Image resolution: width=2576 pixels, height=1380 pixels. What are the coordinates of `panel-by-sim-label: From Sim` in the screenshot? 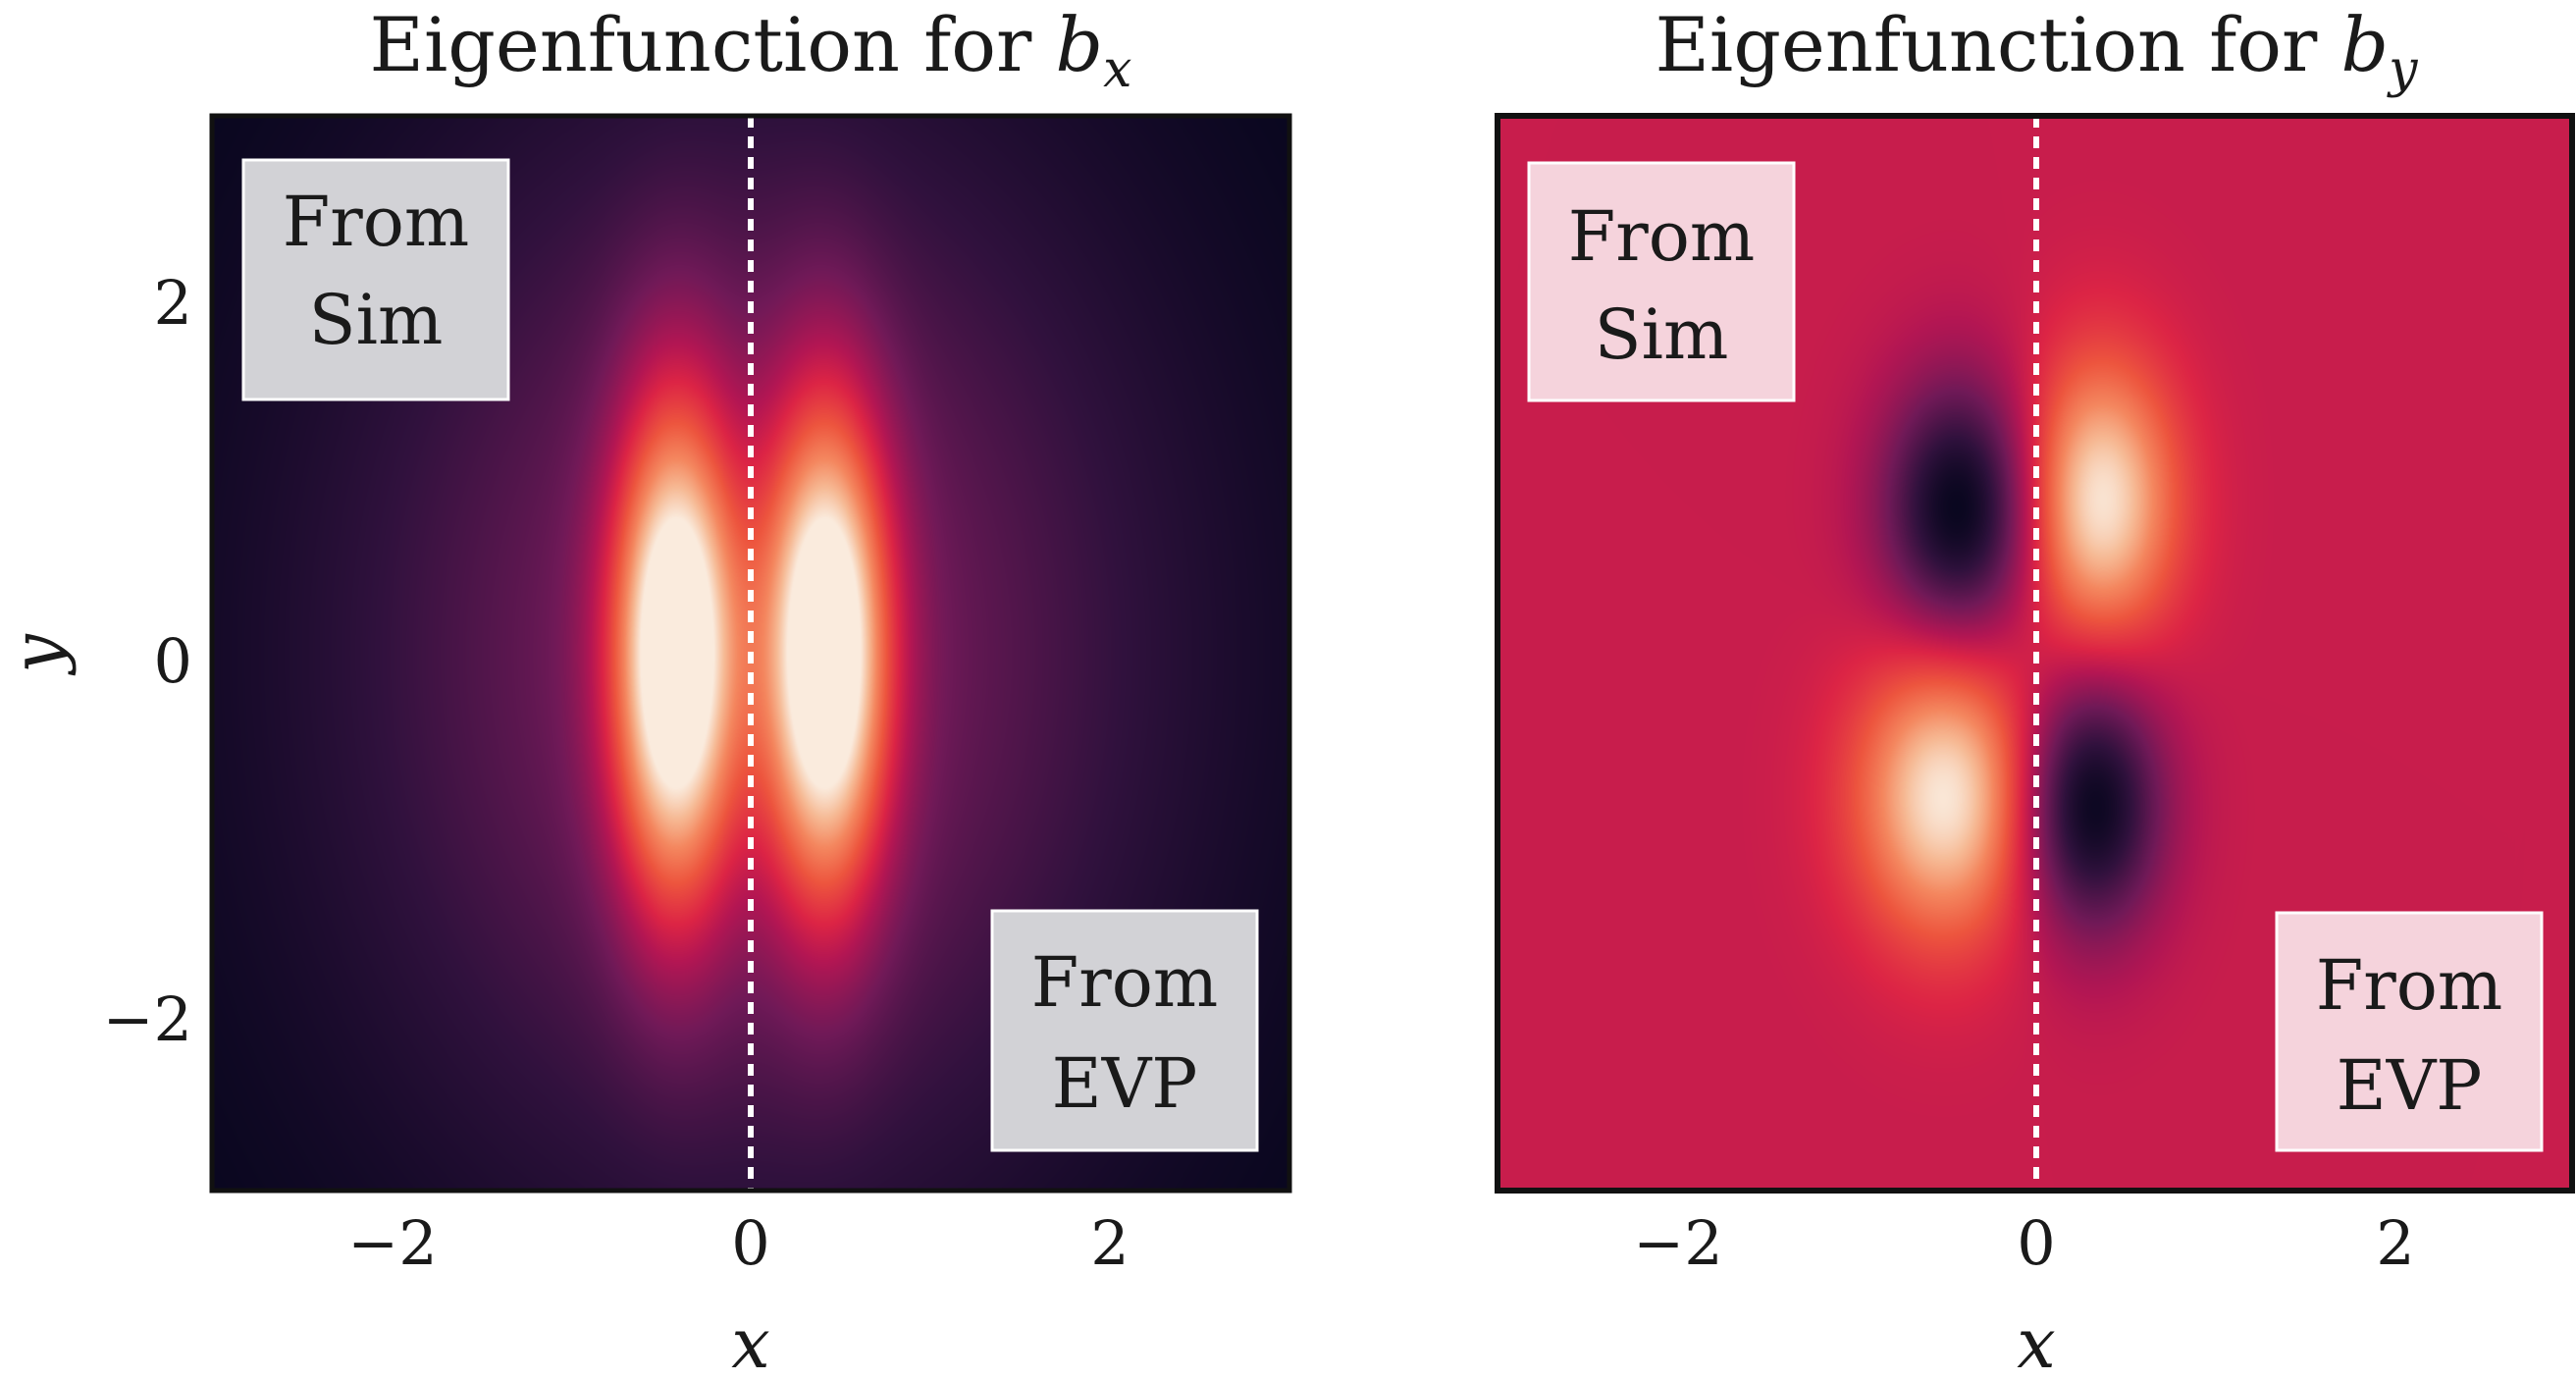 It's located at (1661, 281).